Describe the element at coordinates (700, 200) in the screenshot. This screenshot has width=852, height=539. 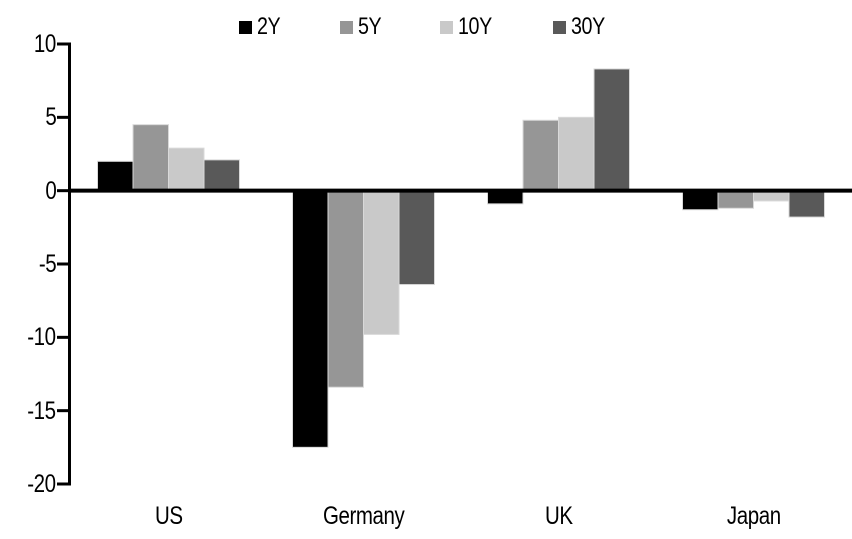
I see `bar-japan-2y` at that location.